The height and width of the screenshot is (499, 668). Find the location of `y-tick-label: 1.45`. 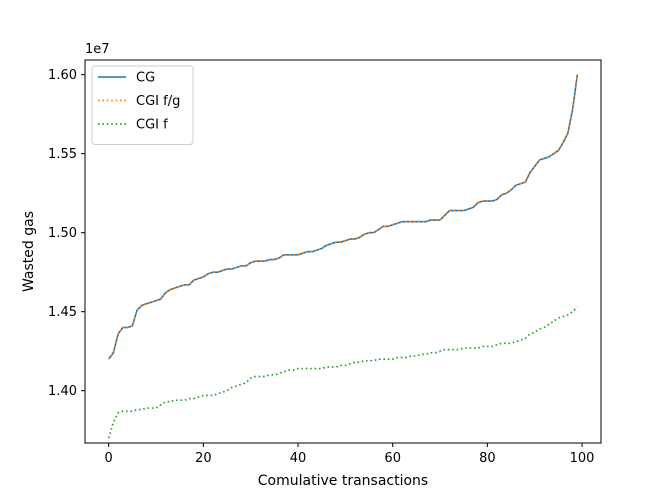

y-tick-label: 1.45 is located at coordinates (62, 312).